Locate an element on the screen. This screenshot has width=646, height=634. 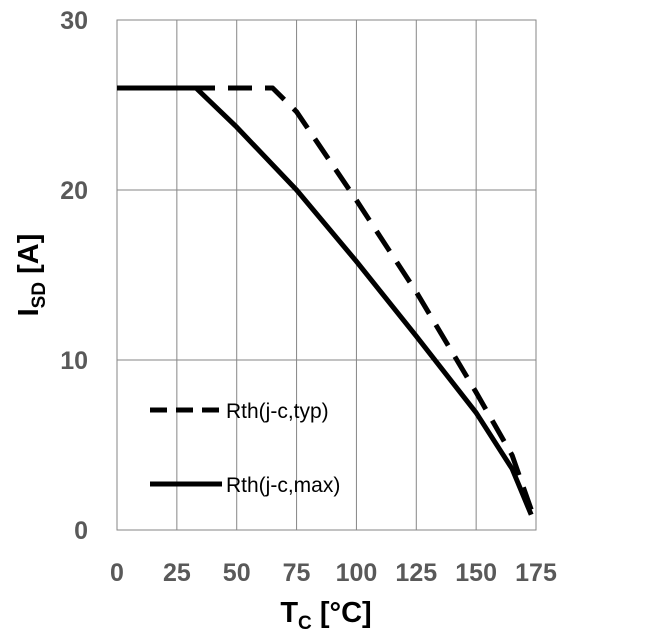
x-tick-labels: 0 25 50 75 100 125 150 175 is located at coordinates (333, 573).